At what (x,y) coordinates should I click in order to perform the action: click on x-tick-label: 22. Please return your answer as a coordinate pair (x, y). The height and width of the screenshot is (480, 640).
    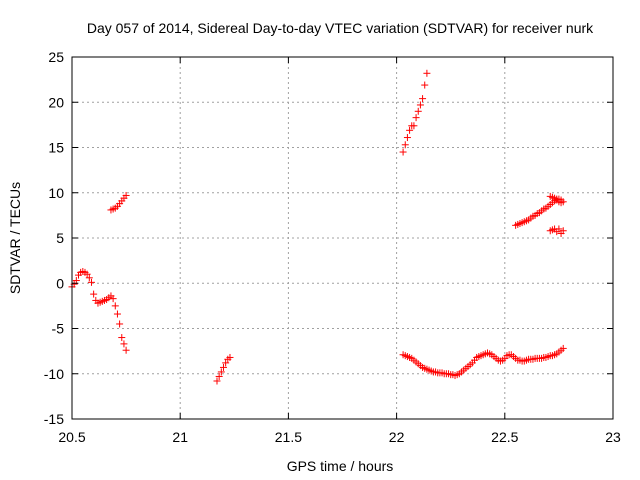
    Looking at the image, I should click on (397, 437).